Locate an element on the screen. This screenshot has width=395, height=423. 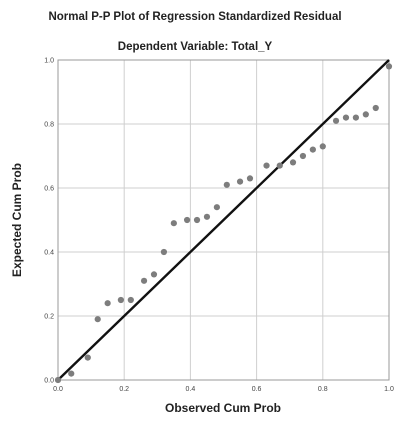
y-tick-label: 0.4 is located at coordinates (49, 253).